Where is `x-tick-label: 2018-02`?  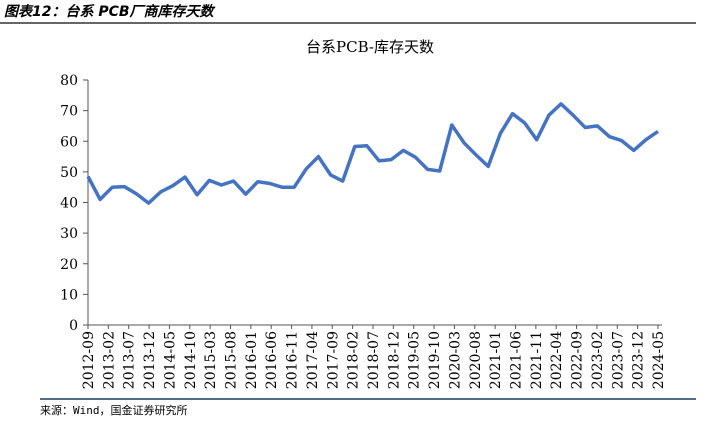 x-tick-label: 2018-02 is located at coordinates (354, 360).